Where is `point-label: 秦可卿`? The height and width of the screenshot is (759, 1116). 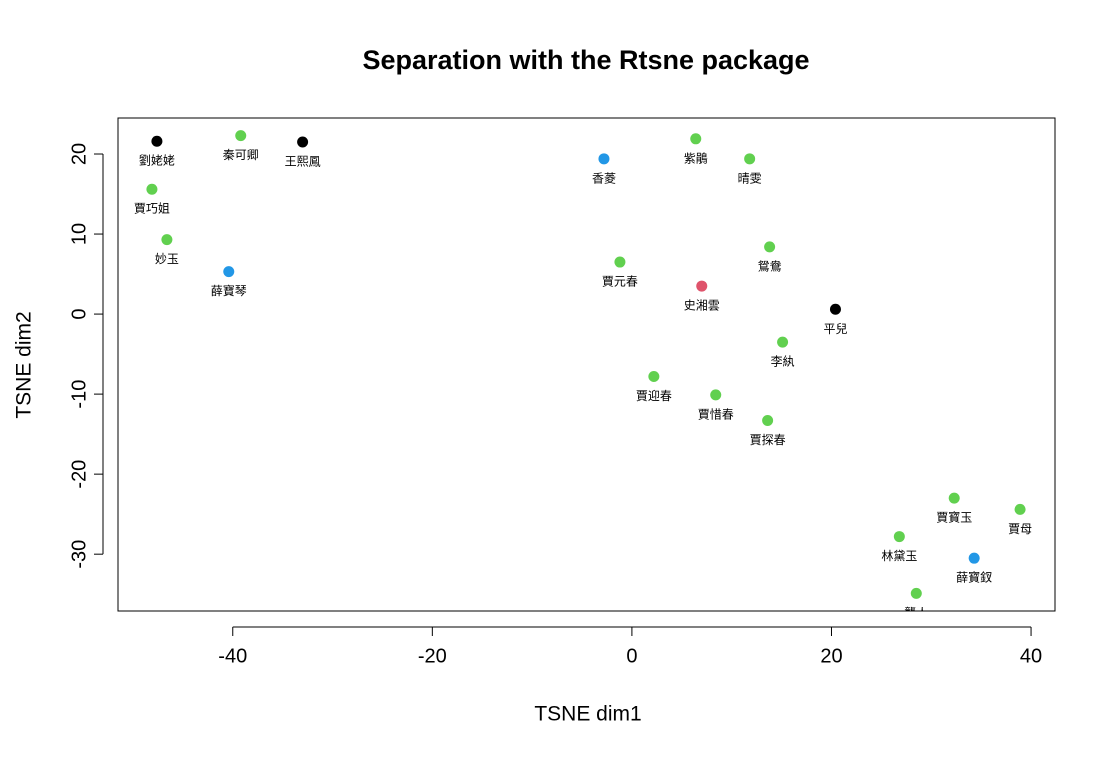
point-label: 秦可卿 is located at coordinates (241, 155).